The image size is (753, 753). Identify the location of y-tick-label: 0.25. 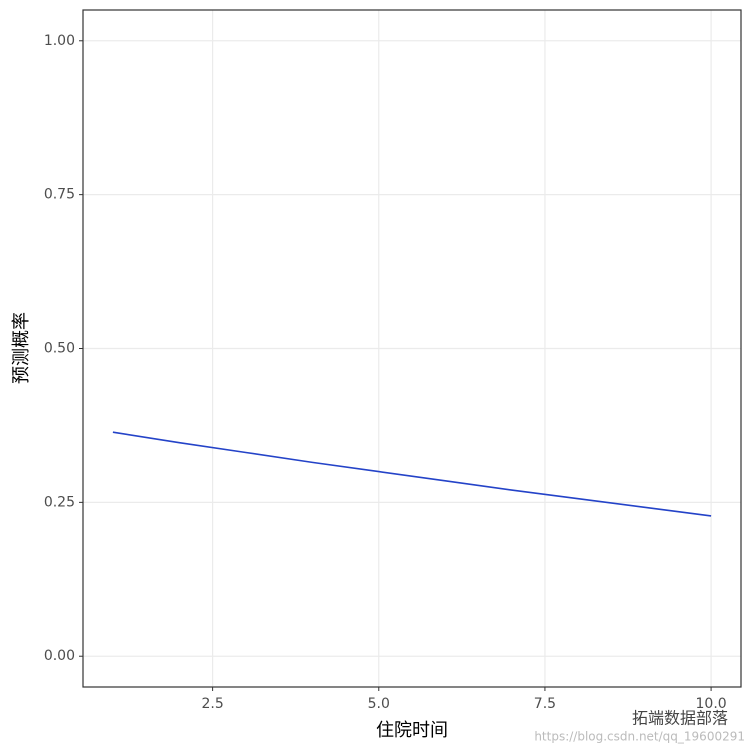
(59, 502).